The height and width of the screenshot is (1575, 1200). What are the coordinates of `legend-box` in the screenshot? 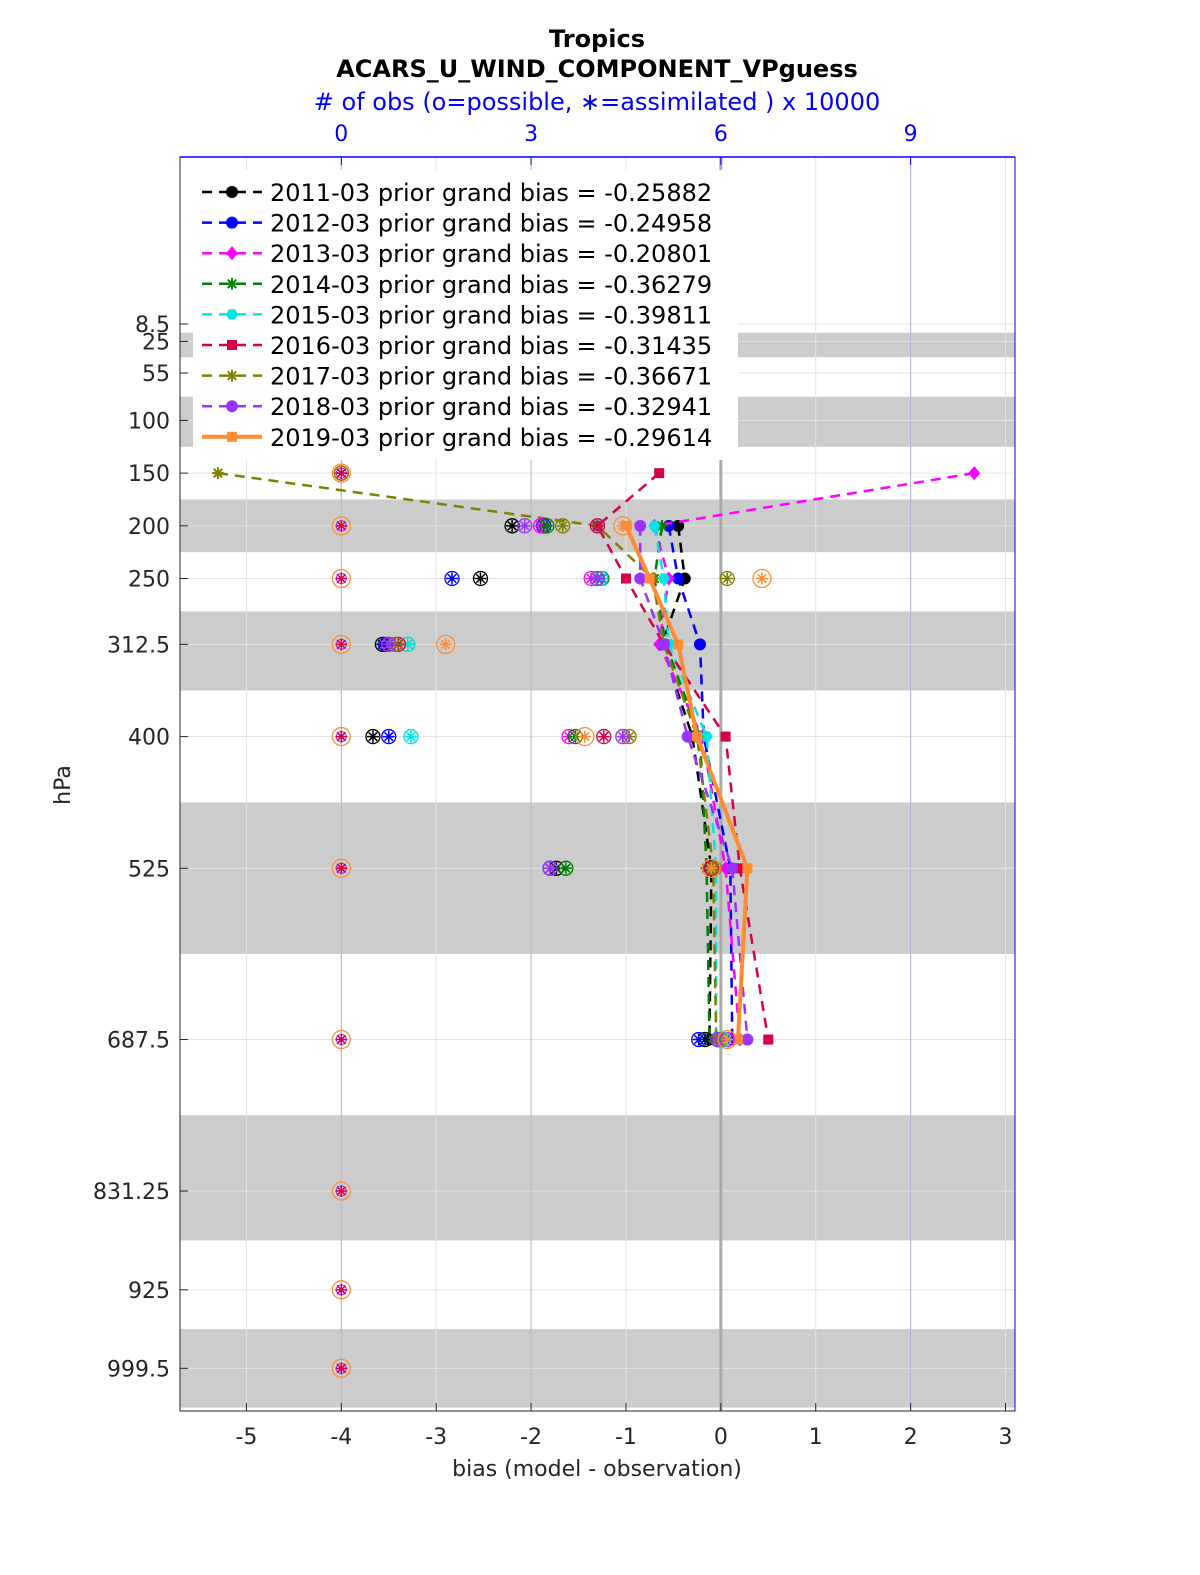 It's located at (465, 315).